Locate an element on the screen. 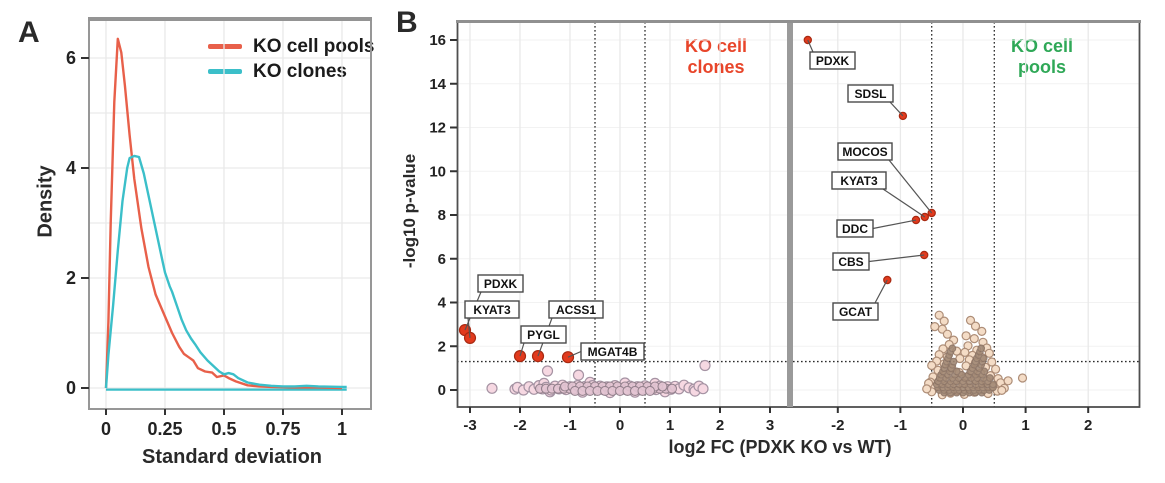 The height and width of the screenshot is (483, 1165). legend-swatch-ko-clones is located at coordinates (225, 71).